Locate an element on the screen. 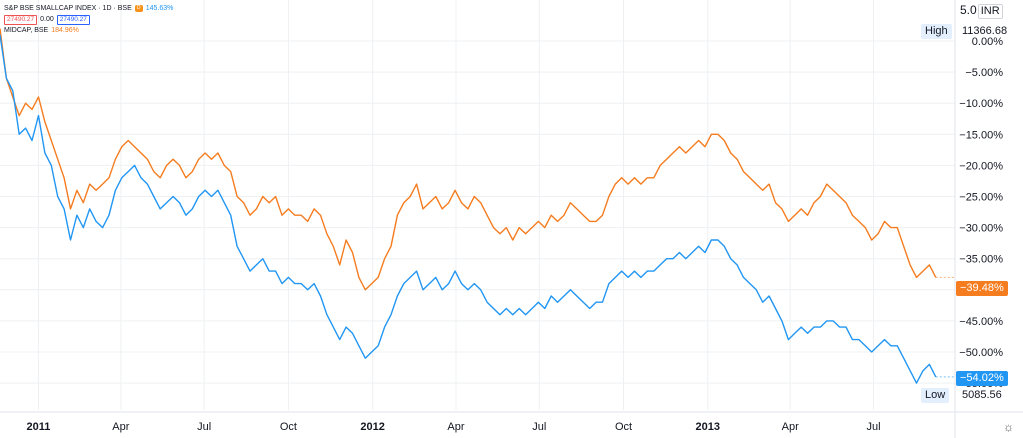 The height and width of the screenshot is (438, 1023). legend-compare-row: MIDCAP, BSE 184.96% is located at coordinates (88, 30).